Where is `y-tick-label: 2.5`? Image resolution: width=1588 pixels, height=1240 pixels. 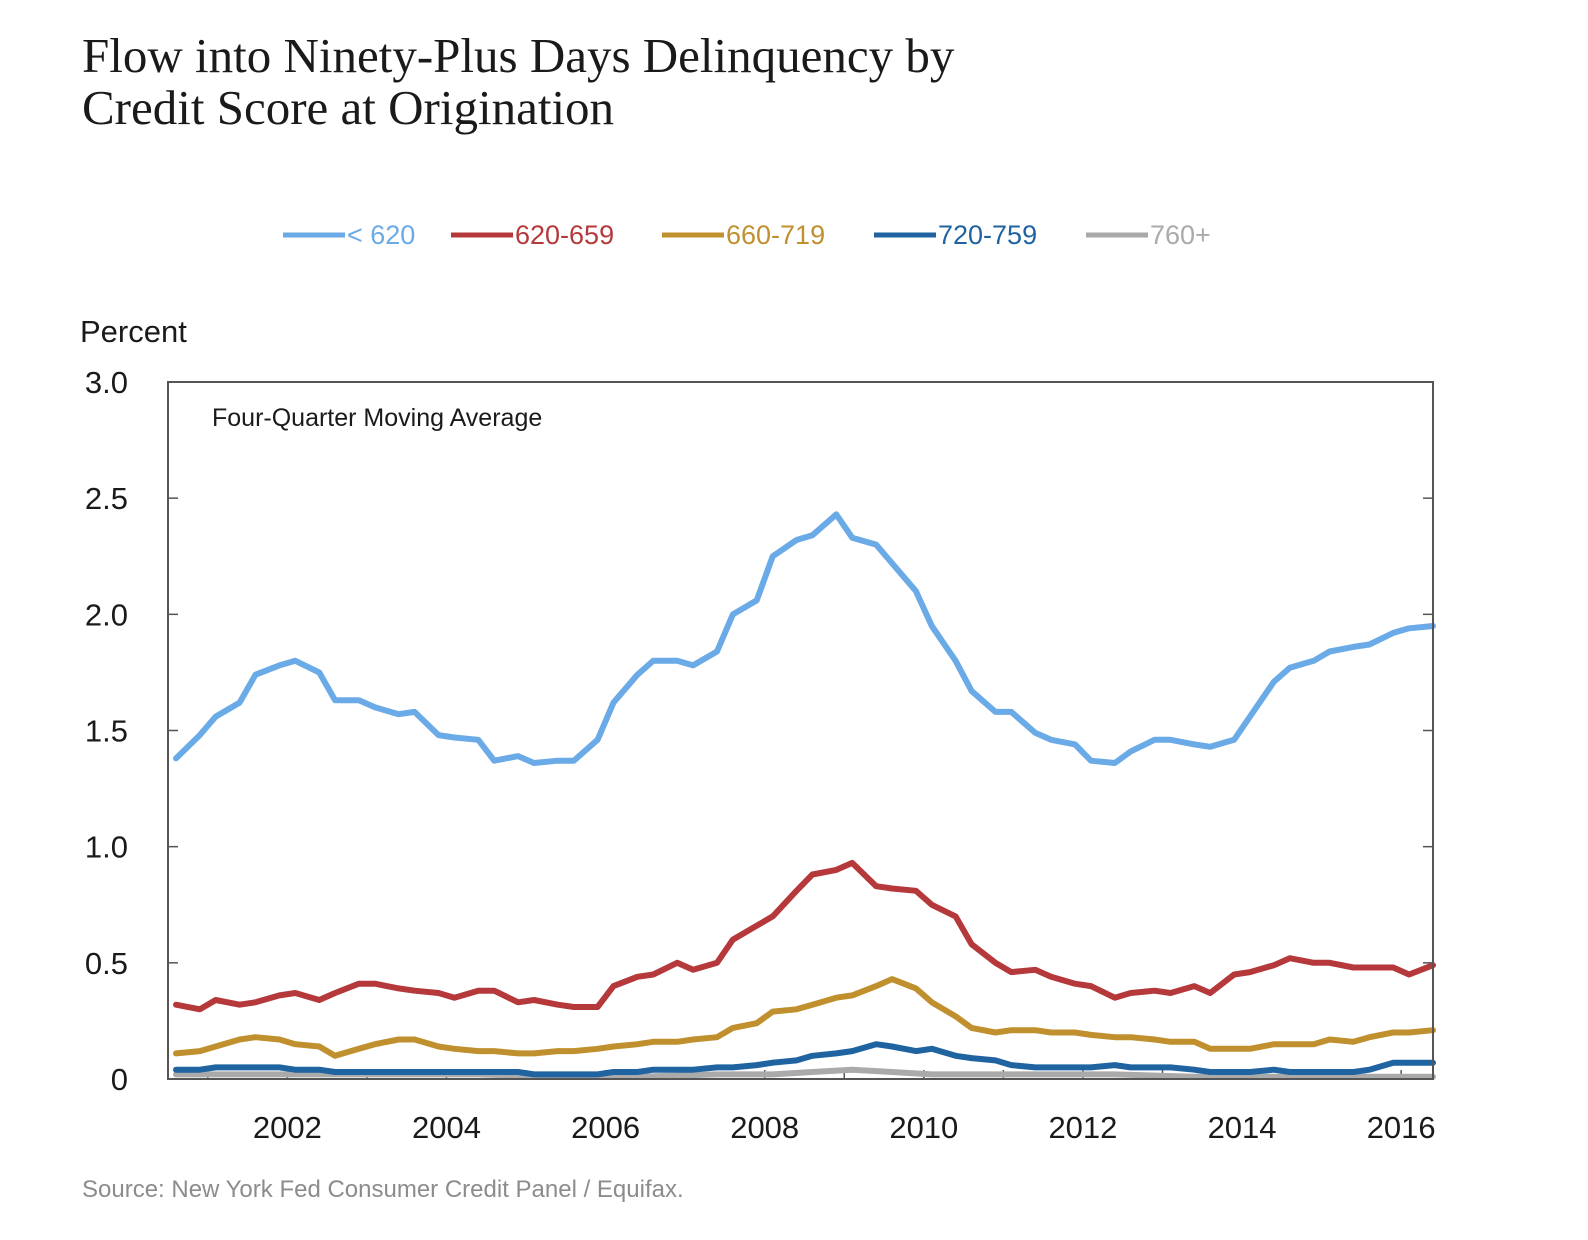
y-tick-label: 2.5 is located at coordinates (106, 498).